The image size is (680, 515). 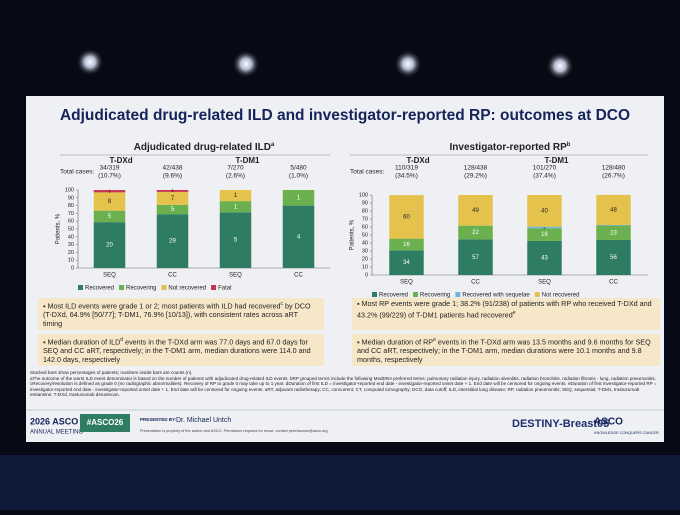 What do you see at coordinates (203, 420) in the screenshot?
I see `presenter: Dr. Michael Untch` at bounding box center [203, 420].